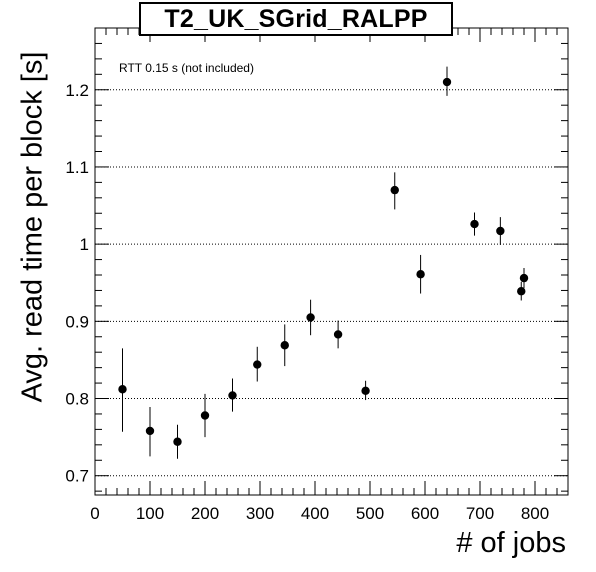  I want to click on y-tick-labels: 0.7 0.8 0.9 1 1.1 1.2, so click(77, 283).